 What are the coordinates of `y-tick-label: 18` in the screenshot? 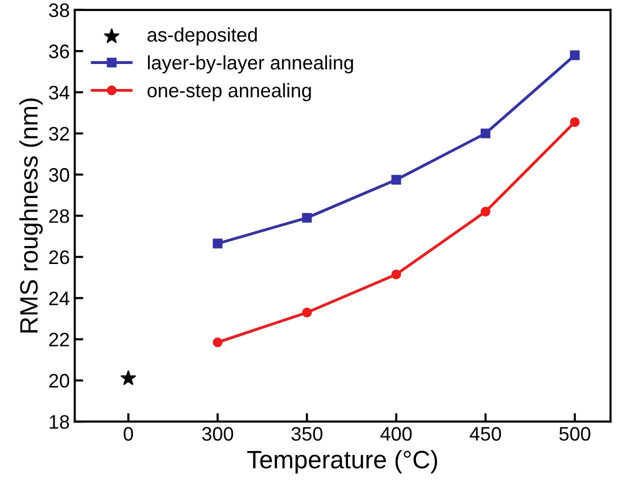 It's located at (60, 422).